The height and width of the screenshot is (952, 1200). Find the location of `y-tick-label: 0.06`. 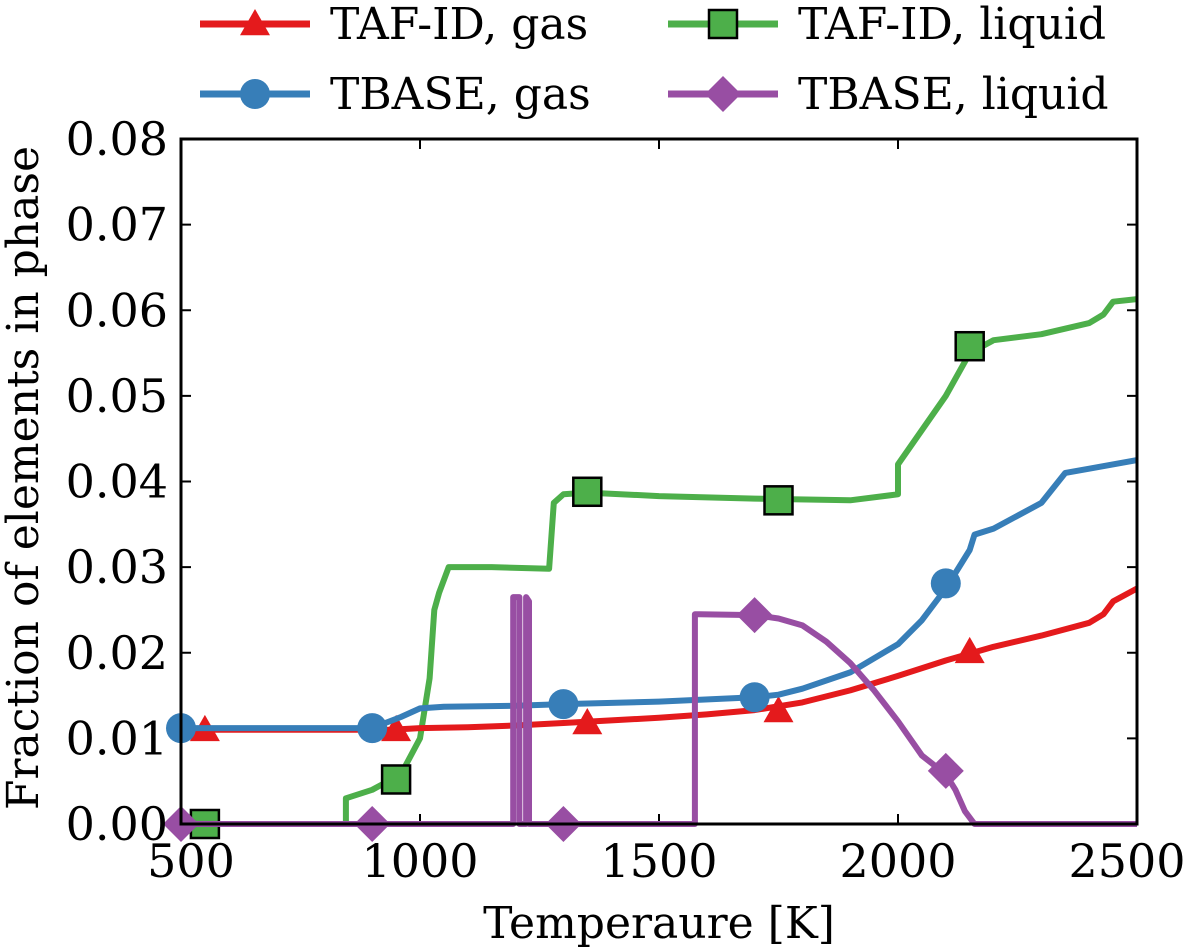

y-tick-label: 0.06 is located at coordinates (117, 310).